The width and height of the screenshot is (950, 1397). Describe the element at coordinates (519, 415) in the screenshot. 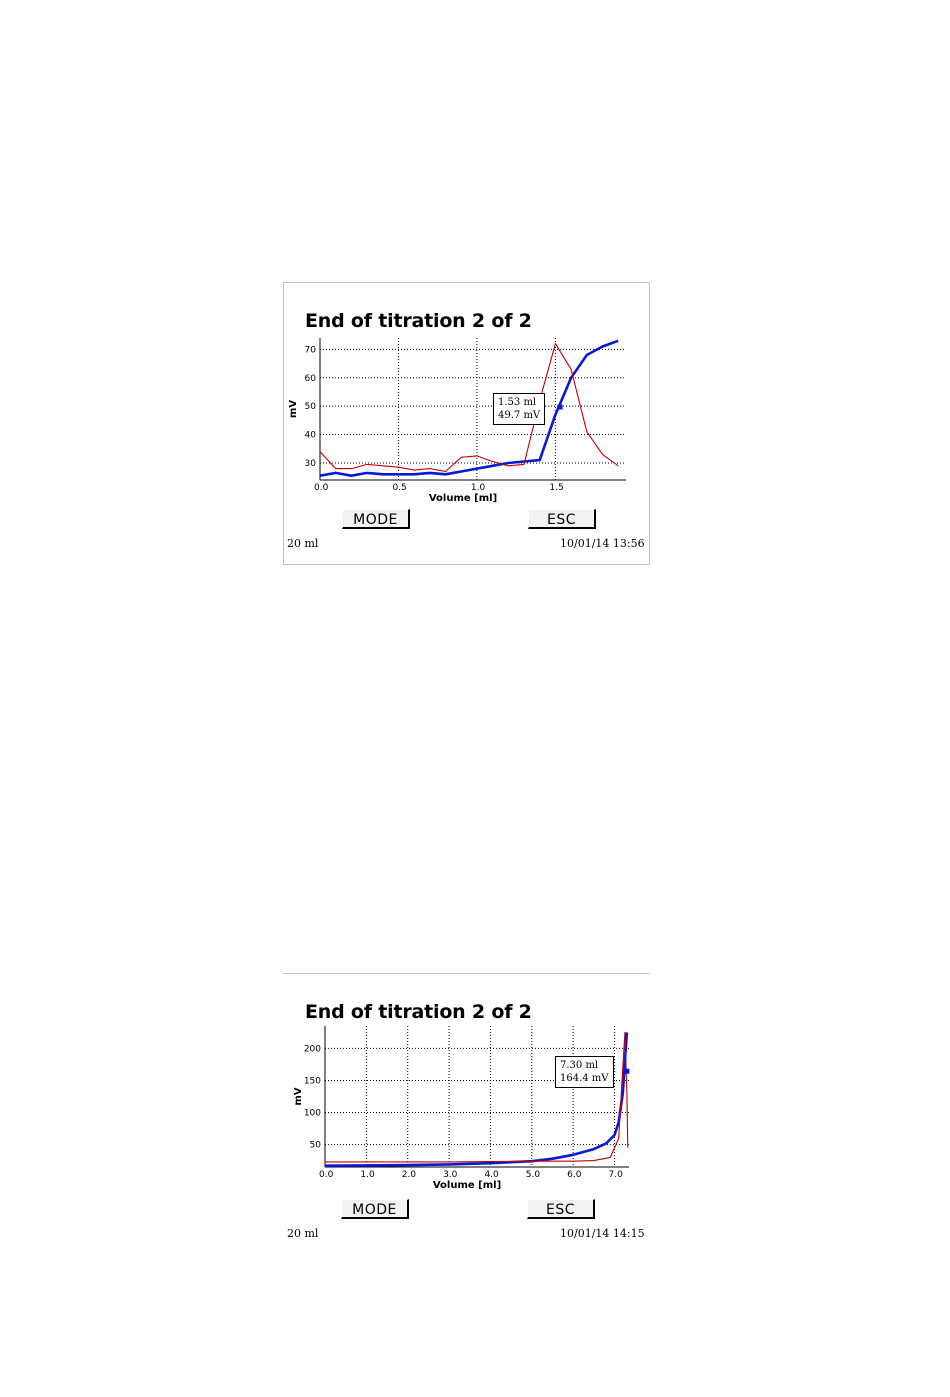

I see `cursor-potential: 49.7 mV` at that location.